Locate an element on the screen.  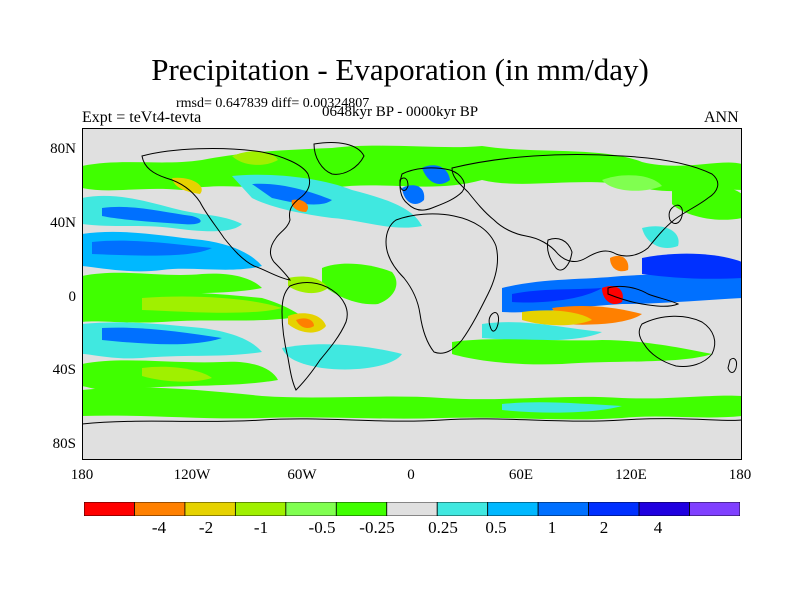
siberia-blue-patch is located at coordinates (436, 174).